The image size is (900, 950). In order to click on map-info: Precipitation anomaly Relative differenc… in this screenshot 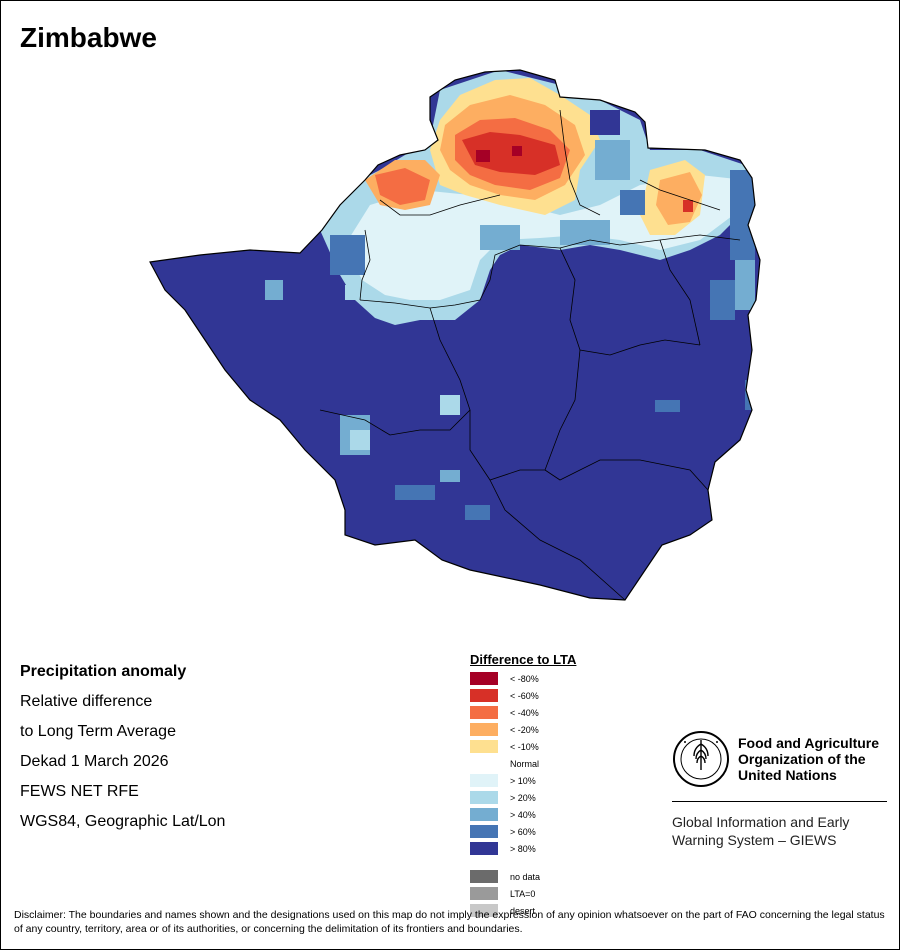, I will do `click(122, 747)`.